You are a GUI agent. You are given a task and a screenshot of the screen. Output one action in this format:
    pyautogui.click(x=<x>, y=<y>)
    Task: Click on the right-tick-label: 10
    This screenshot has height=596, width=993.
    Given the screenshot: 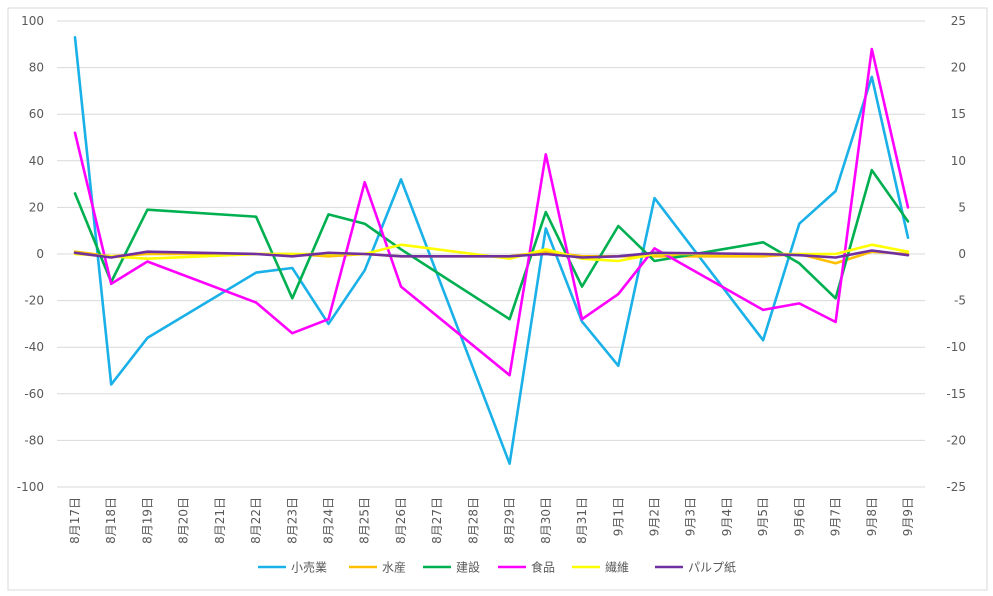 What is the action you would take?
    pyautogui.click(x=958, y=161)
    